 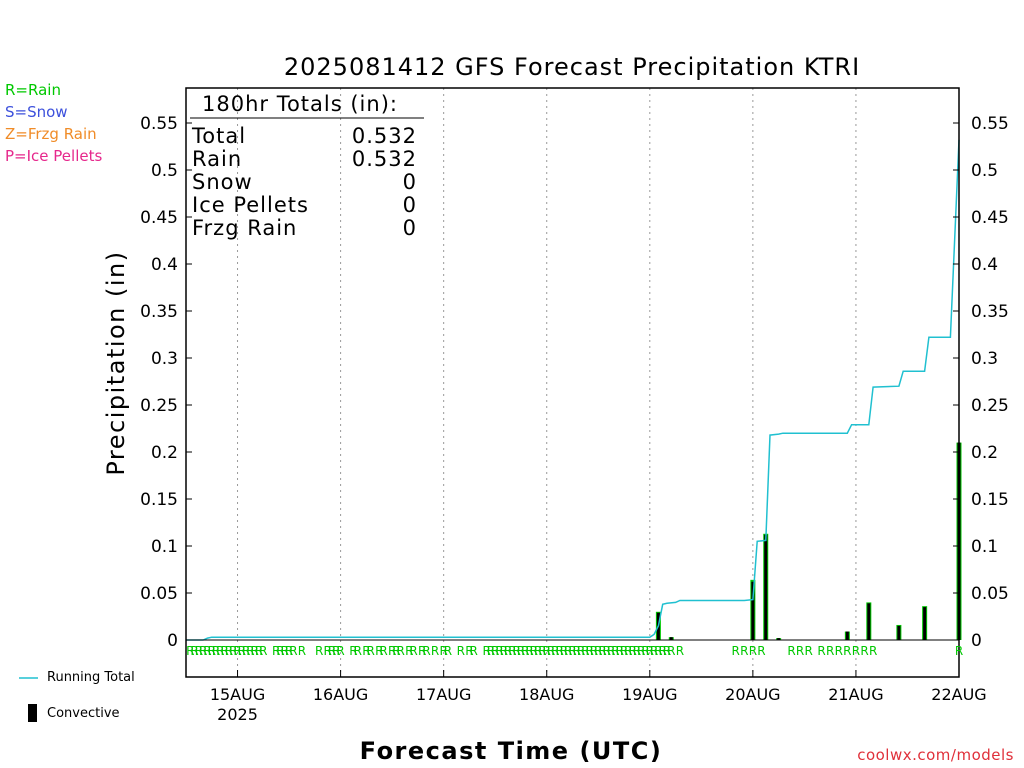 What do you see at coordinates (250, 205) in the screenshot?
I see `totals-label-ice-pellets: Ice Pellets` at bounding box center [250, 205].